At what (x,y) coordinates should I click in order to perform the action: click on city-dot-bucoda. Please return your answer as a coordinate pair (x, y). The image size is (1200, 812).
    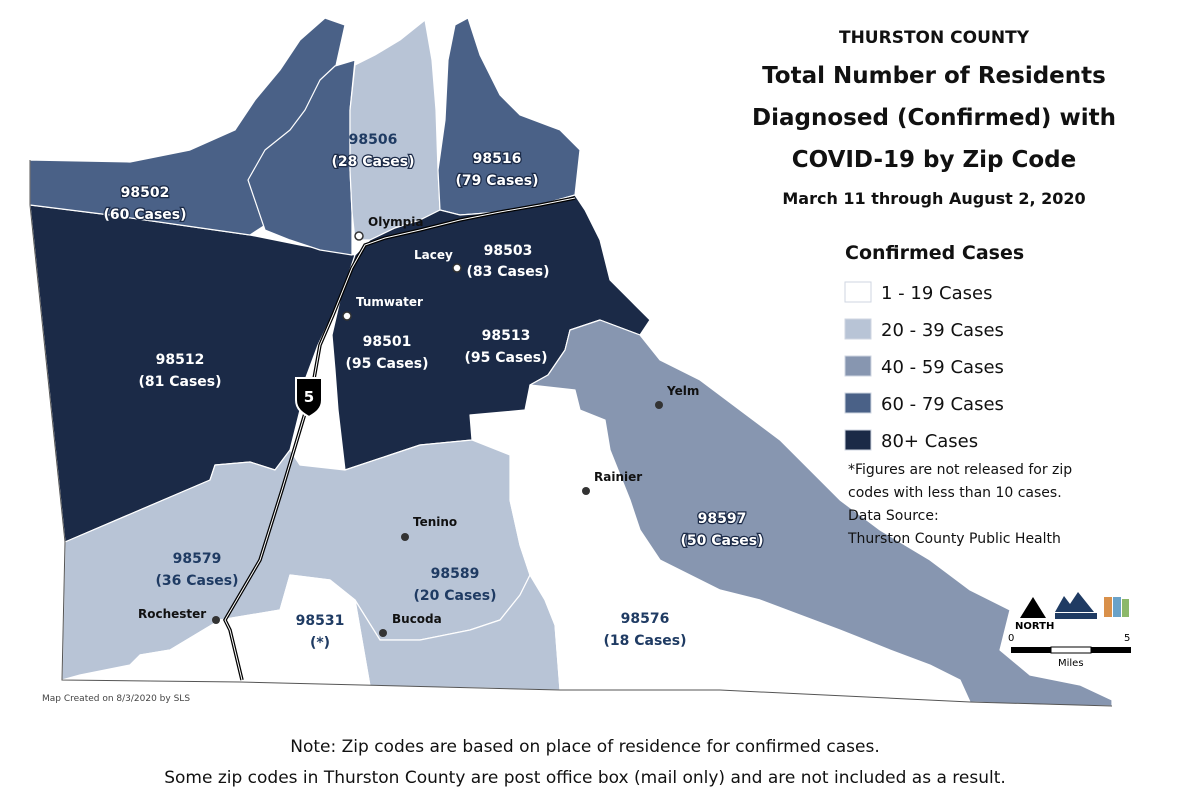
    Looking at the image, I should click on (383, 633).